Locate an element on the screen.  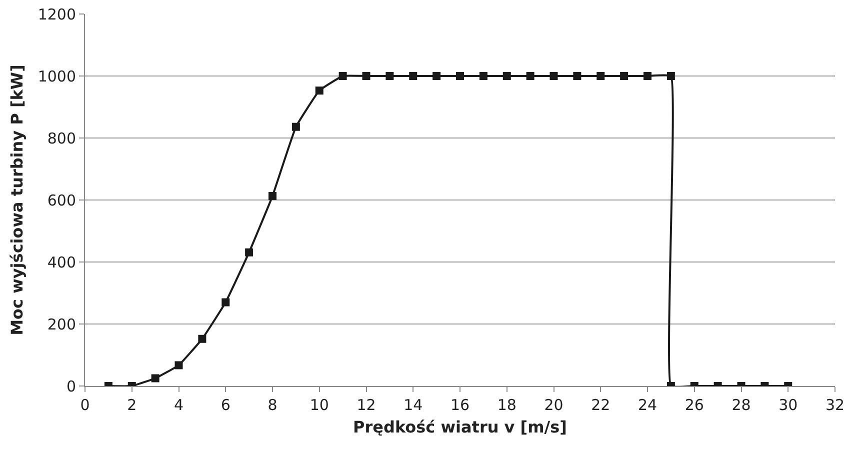
x-axis-title: Prędkość wiatru v [m/s] is located at coordinates (460, 427).